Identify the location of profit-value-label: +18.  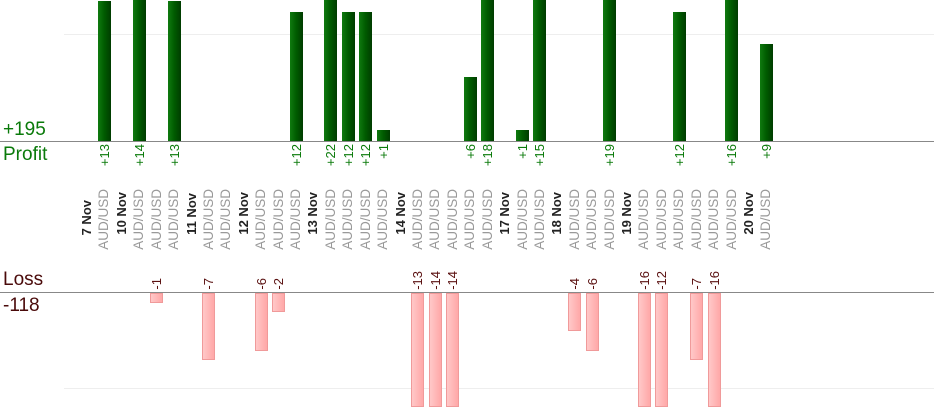
(488, 155).